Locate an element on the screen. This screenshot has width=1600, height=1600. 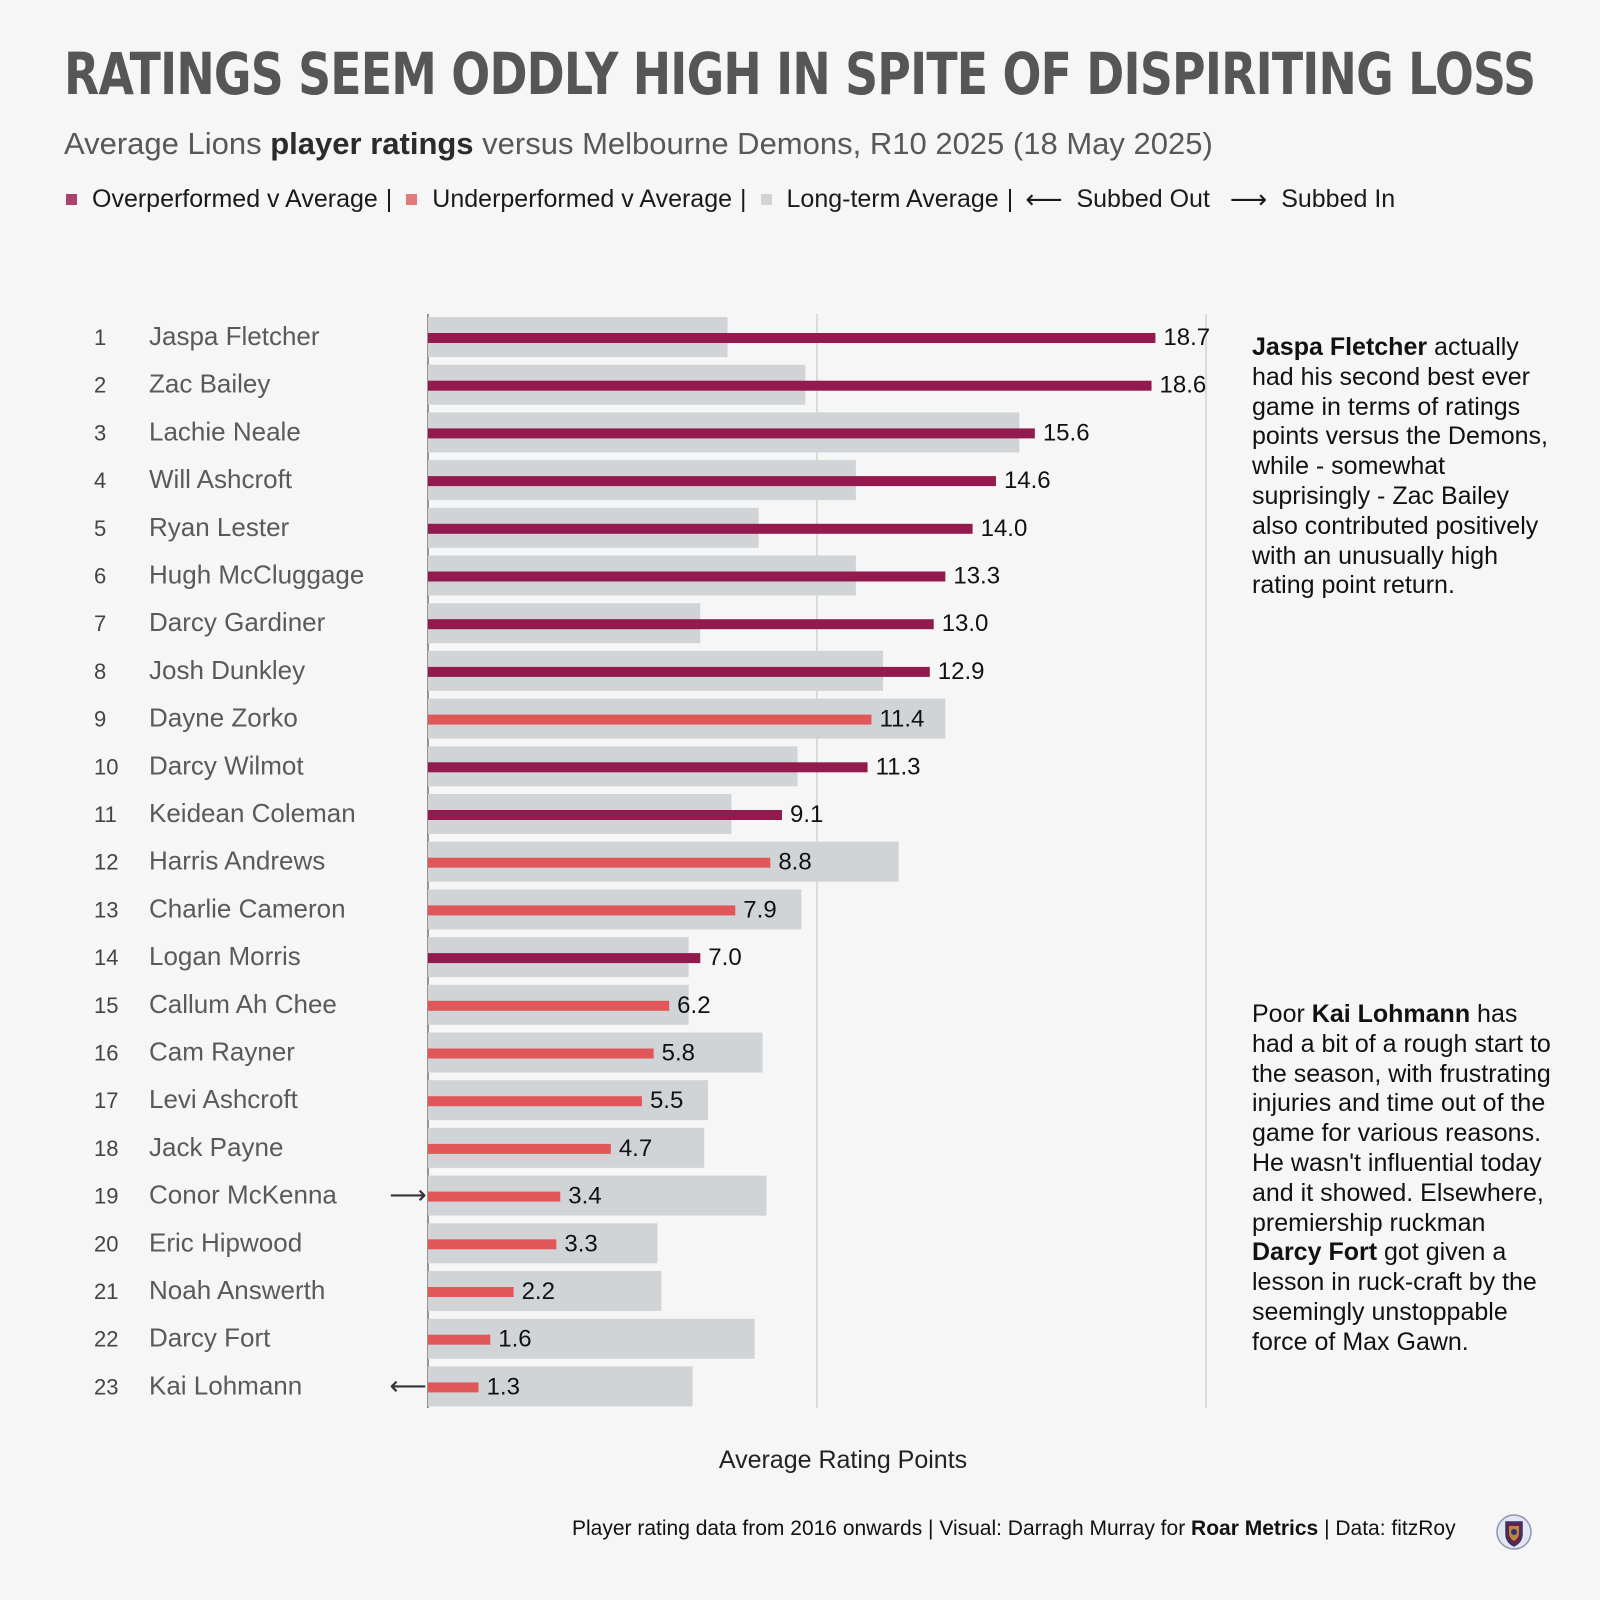
legend-swatch-under is located at coordinates (412, 199).